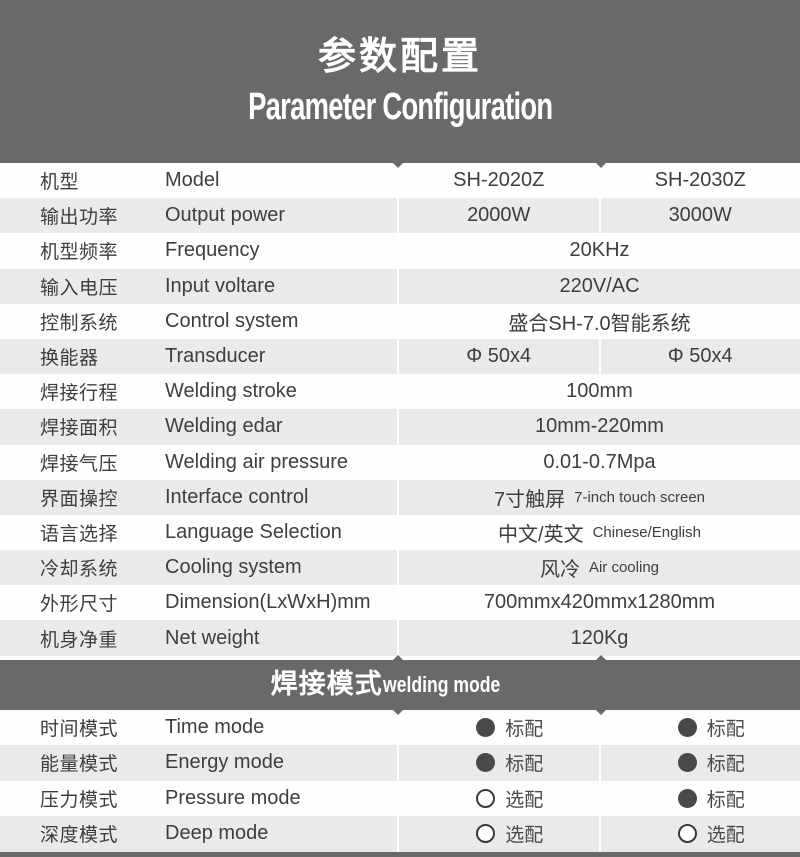  I want to click on mode-values: 选配 标配, so click(598, 798).